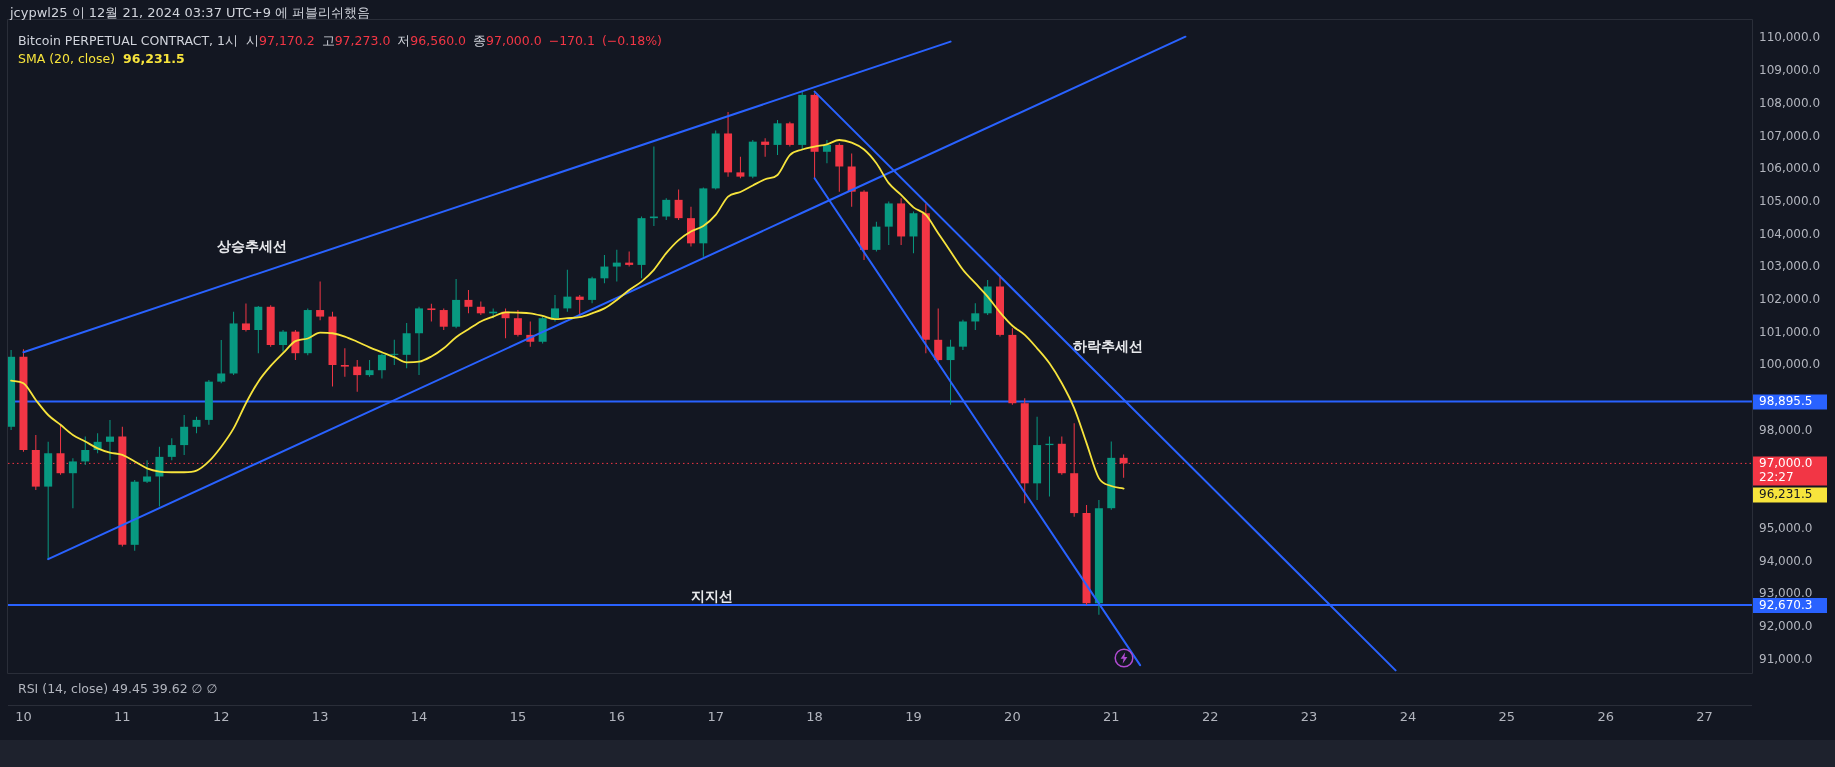 The height and width of the screenshot is (767, 1835). I want to click on y-tick-label: 104,000.0, so click(1790, 233).